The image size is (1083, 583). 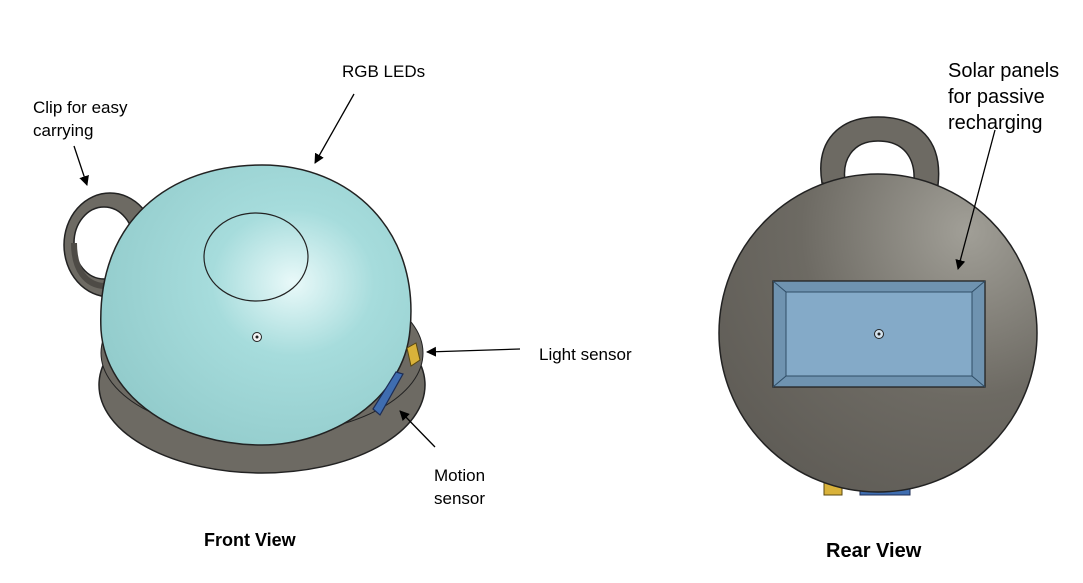 I want to click on light-sensor, so click(x=413, y=354).